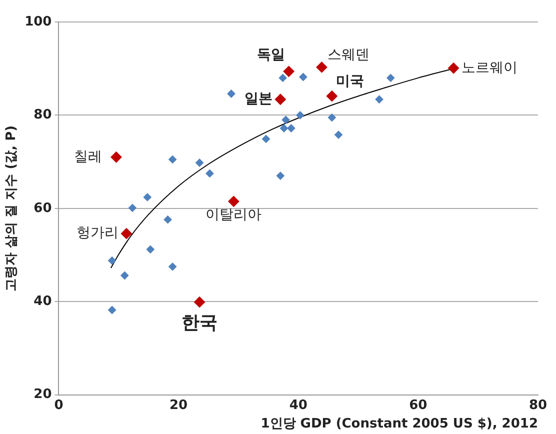 The height and width of the screenshot is (434, 556). Describe the element at coordinates (38, 22) in the screenshot. I see `y-tick-label: 100` at that location.